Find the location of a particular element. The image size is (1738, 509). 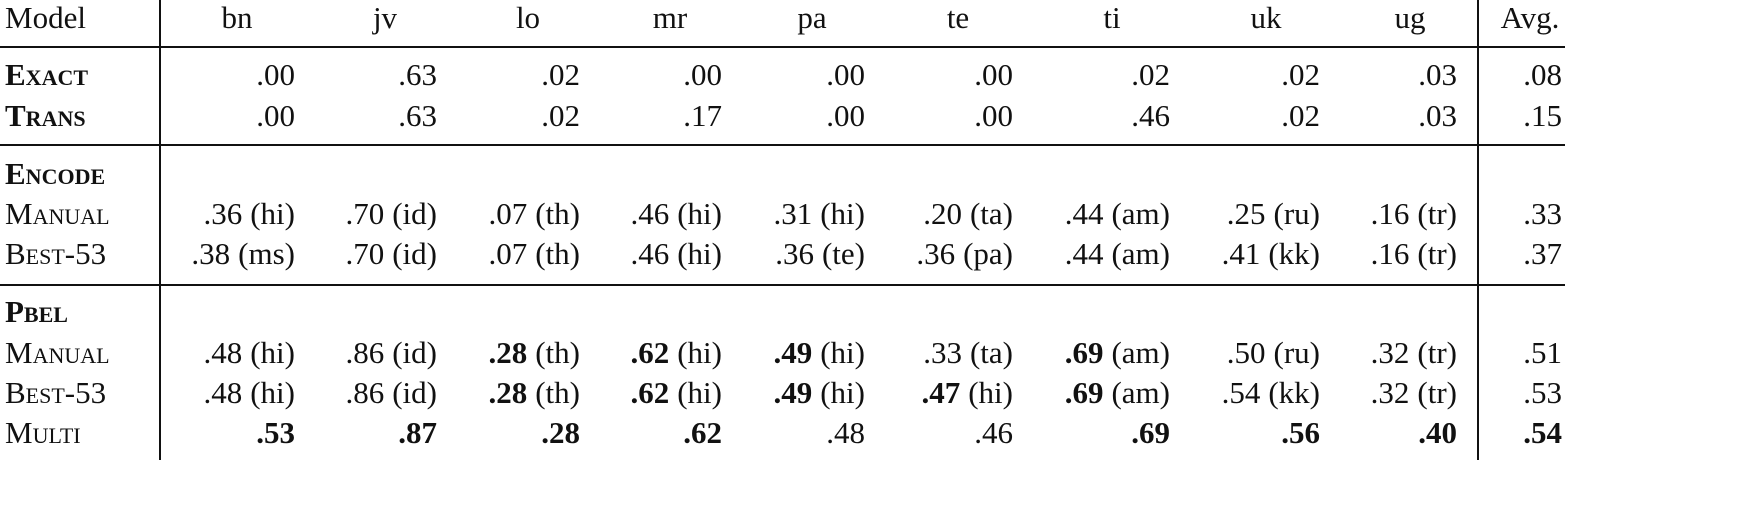

section-title: Encode is located at coordinates (55, 173).